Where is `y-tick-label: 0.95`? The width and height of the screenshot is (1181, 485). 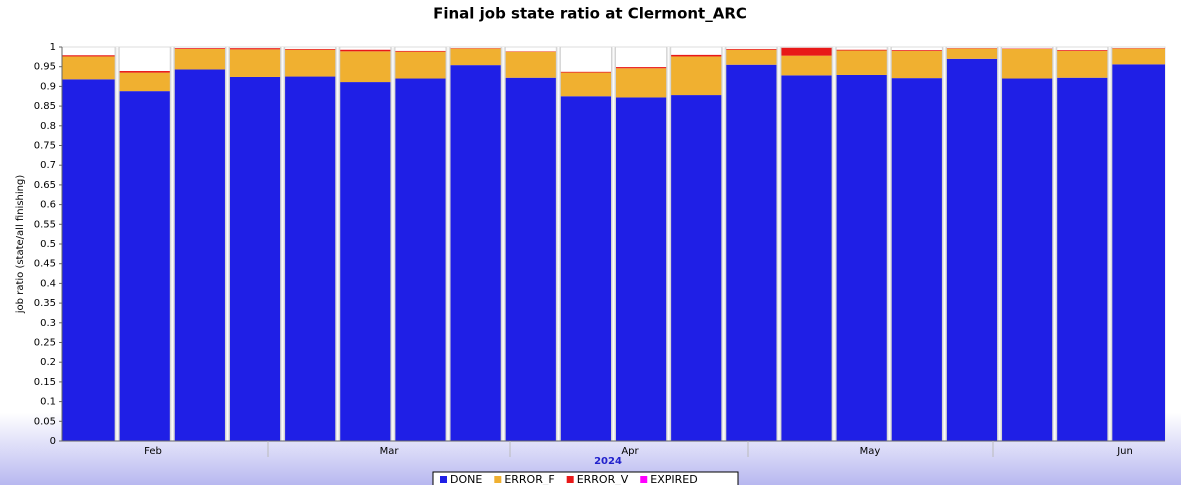
y-tick-label: 0.95 is located at coordinates (45, 67).